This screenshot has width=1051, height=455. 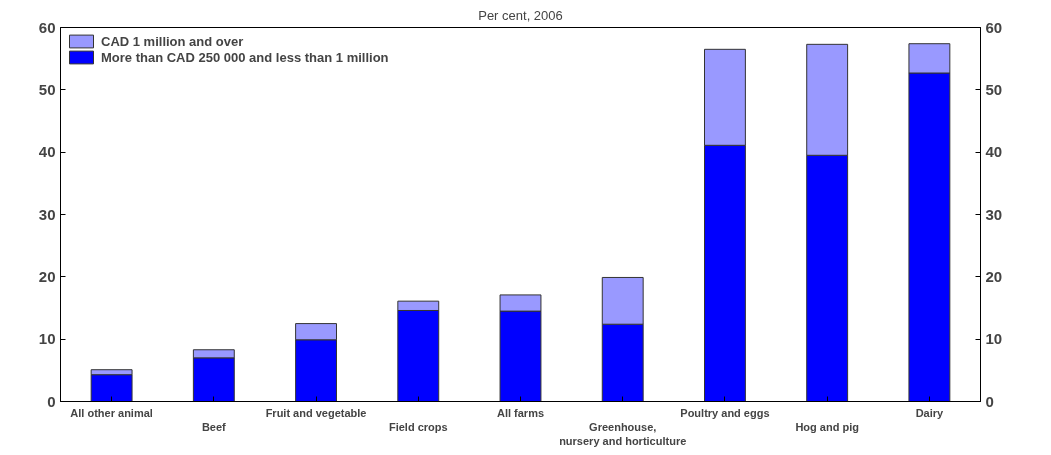 What do you see at coordinates (316, 412) in the screenshot?
I see `x-tick-label: Fruit and vegetable` at bounding box center [316, 412].